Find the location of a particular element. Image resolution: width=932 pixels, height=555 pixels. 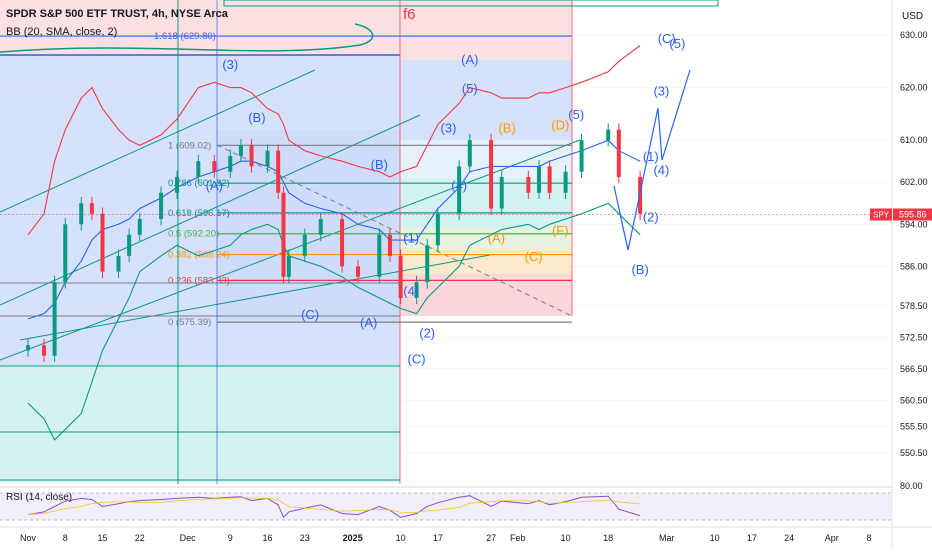

price-tag-symbol-bg is located at coordinates (881, 214).